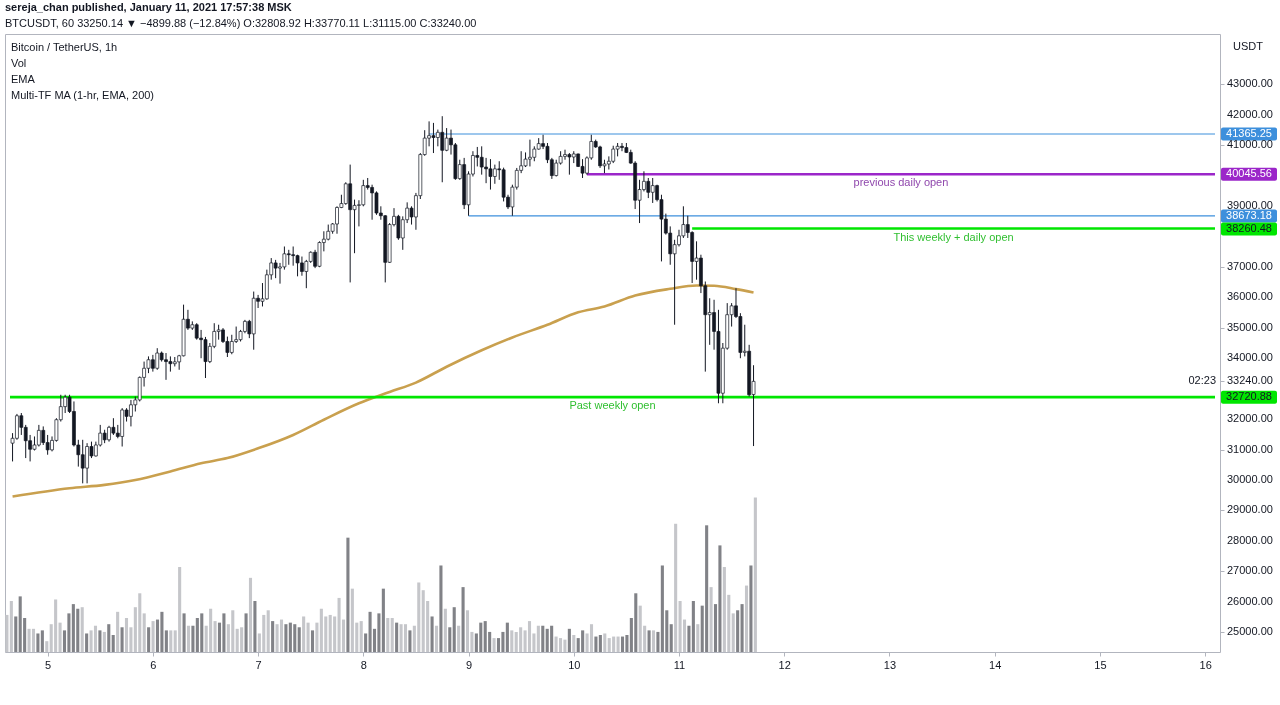 The height and width of the screenshot is (705, 1280). What do you see at coordinates (64, 47) in the screenshot?
I see `text: Bitcoin / TetherUS, 1h` at bounding box center [64, 47].